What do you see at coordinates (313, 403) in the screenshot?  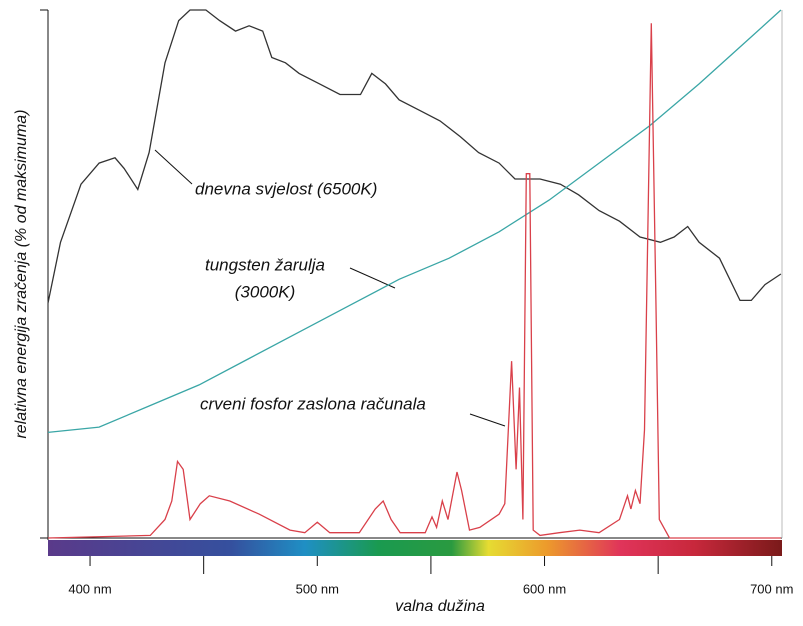 I see `annotation: crveni fosfor zaslona računala` at bounding box center [313, 403].